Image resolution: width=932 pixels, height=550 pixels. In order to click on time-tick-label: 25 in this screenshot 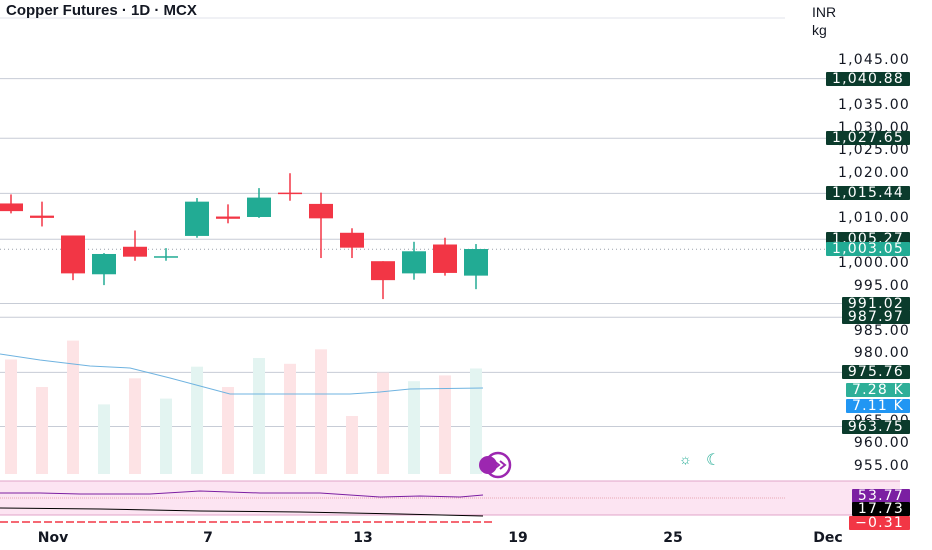, I will do `click(673, 538)`.